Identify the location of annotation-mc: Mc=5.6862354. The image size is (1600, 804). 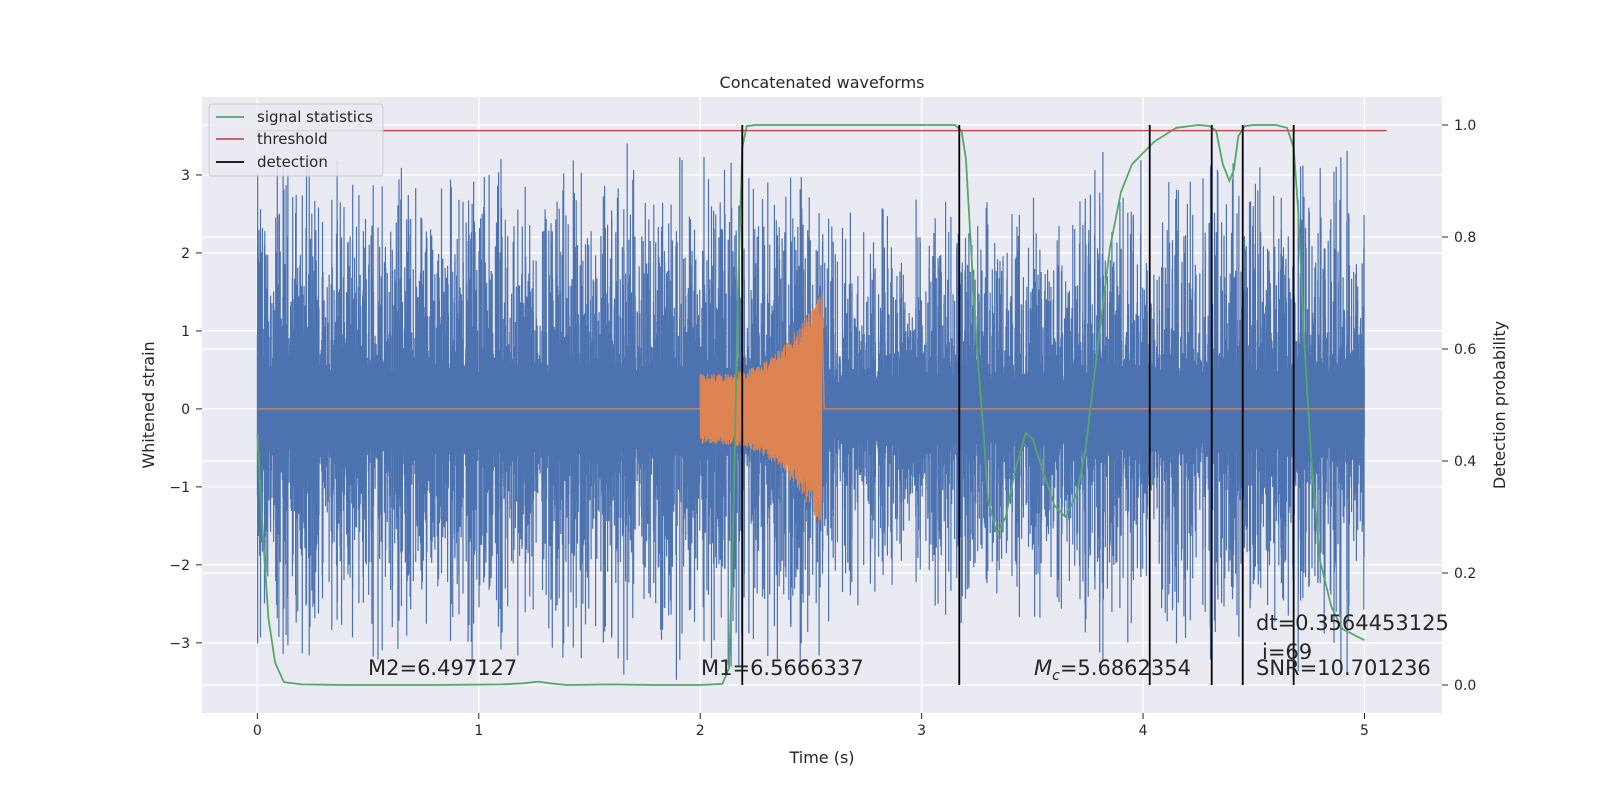
(1112, 670).